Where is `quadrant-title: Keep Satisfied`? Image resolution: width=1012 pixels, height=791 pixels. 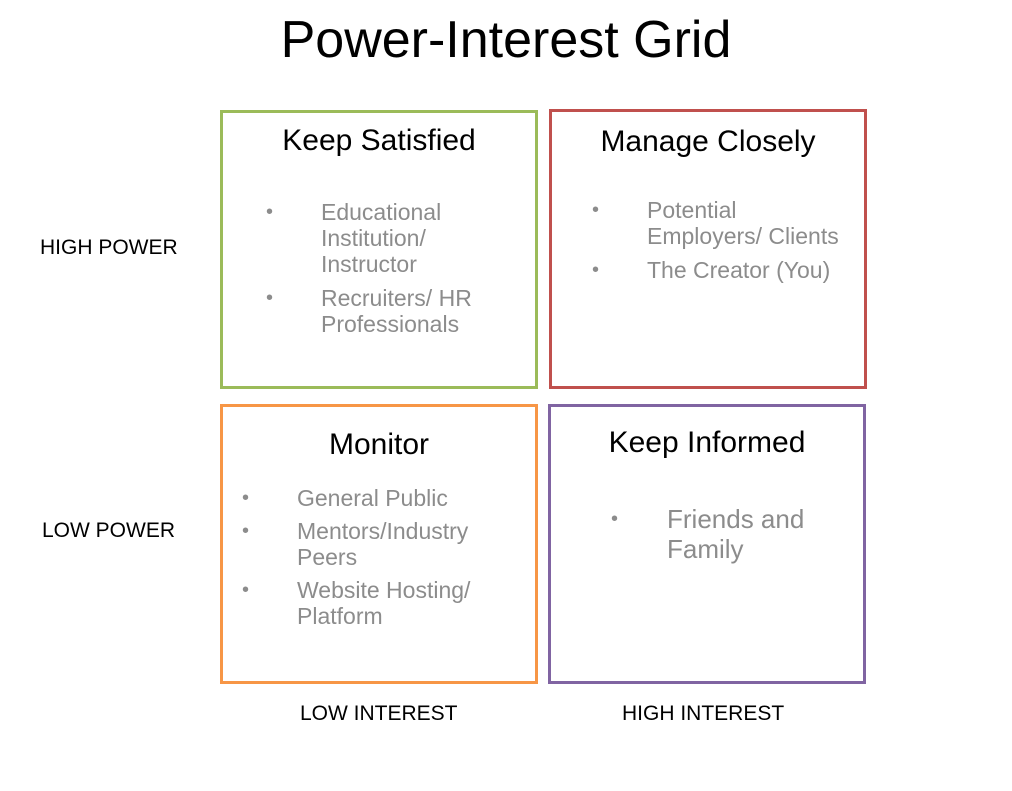
quadrant-title: Keep Satisfied is located at coordinates (379, 140).